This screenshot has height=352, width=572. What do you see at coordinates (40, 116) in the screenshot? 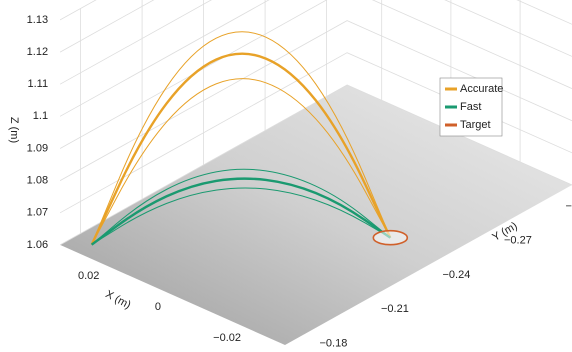
I see `z-tick-label: 1.1` at bounding box center [40, 116].